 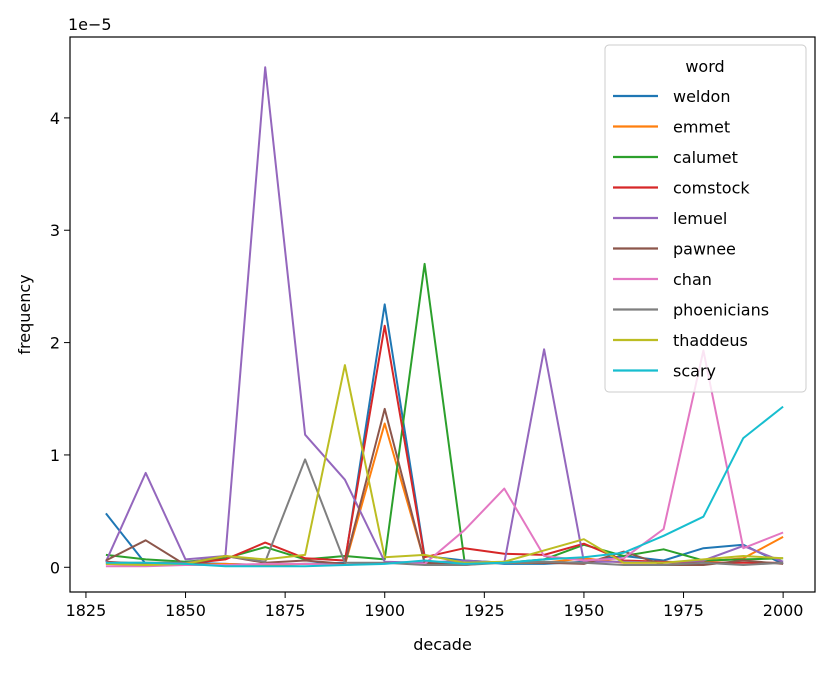 What do you see at coordinates (694, 371) in the screenshot?
I see `legend-label-scary: scary` at bounding box center [694, 371].